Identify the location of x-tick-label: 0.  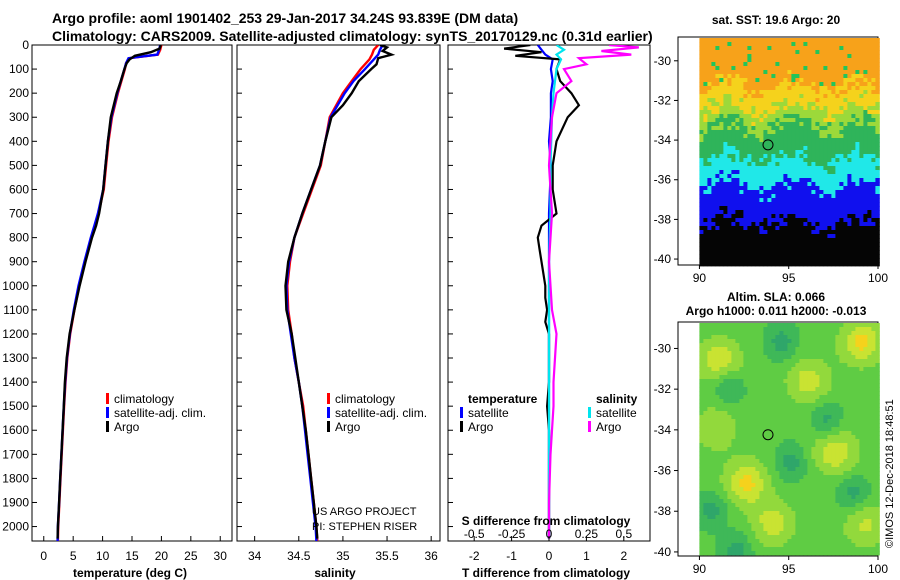
(43, 556).